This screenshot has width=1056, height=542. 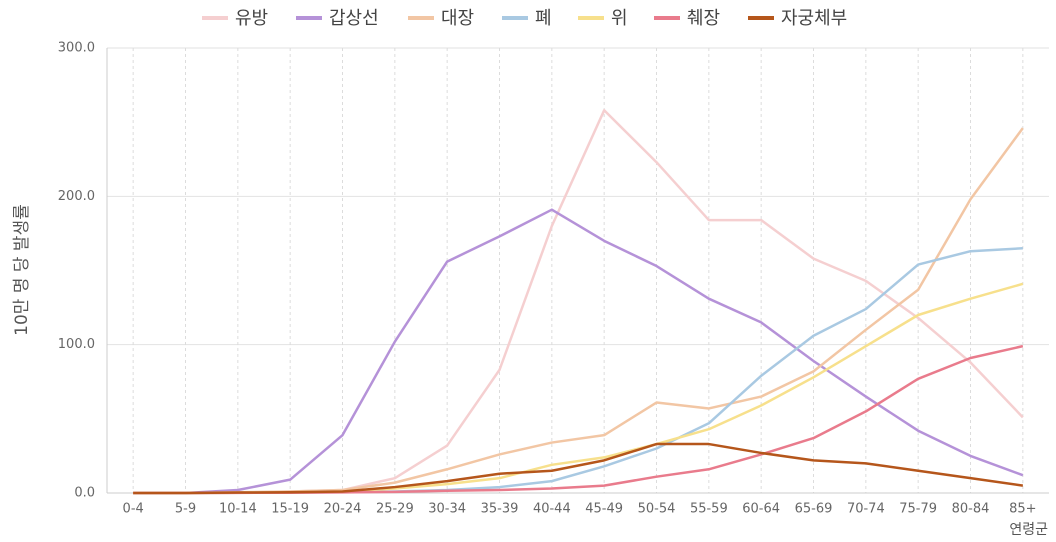 What do you see at coordinates (657, 509) in the screenshot?
I see `x-tick-label: 50-54` at bounding box center [657, 509].